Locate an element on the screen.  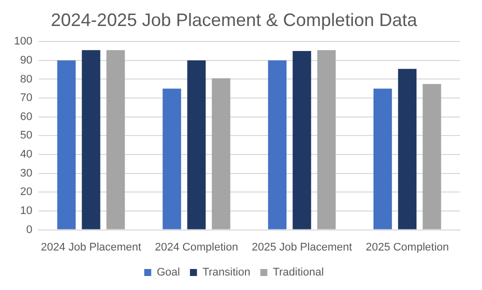
y-tick-label: 80 is located at coordinates (26, 79).